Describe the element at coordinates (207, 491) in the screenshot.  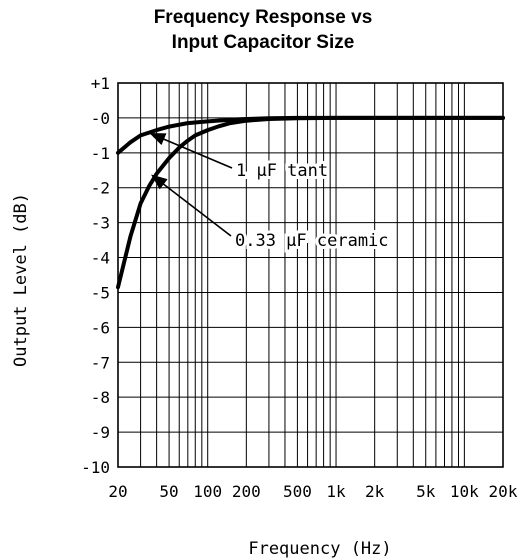
I see `x-tick-label: 100` at that location.